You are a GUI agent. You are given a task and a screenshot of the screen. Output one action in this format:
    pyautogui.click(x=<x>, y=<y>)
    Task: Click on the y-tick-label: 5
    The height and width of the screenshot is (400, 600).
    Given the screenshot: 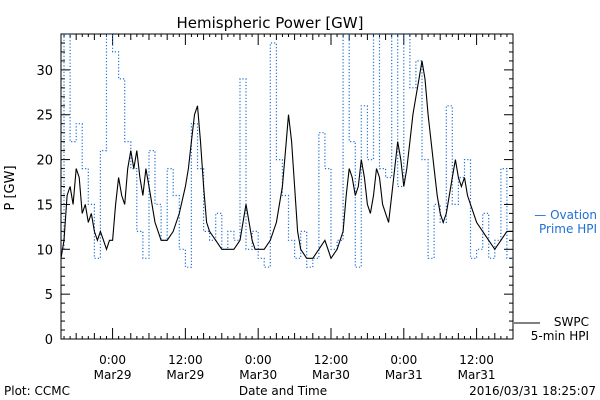 What is the action you would take?
    pyautogui.click(x=49, y=295)
    